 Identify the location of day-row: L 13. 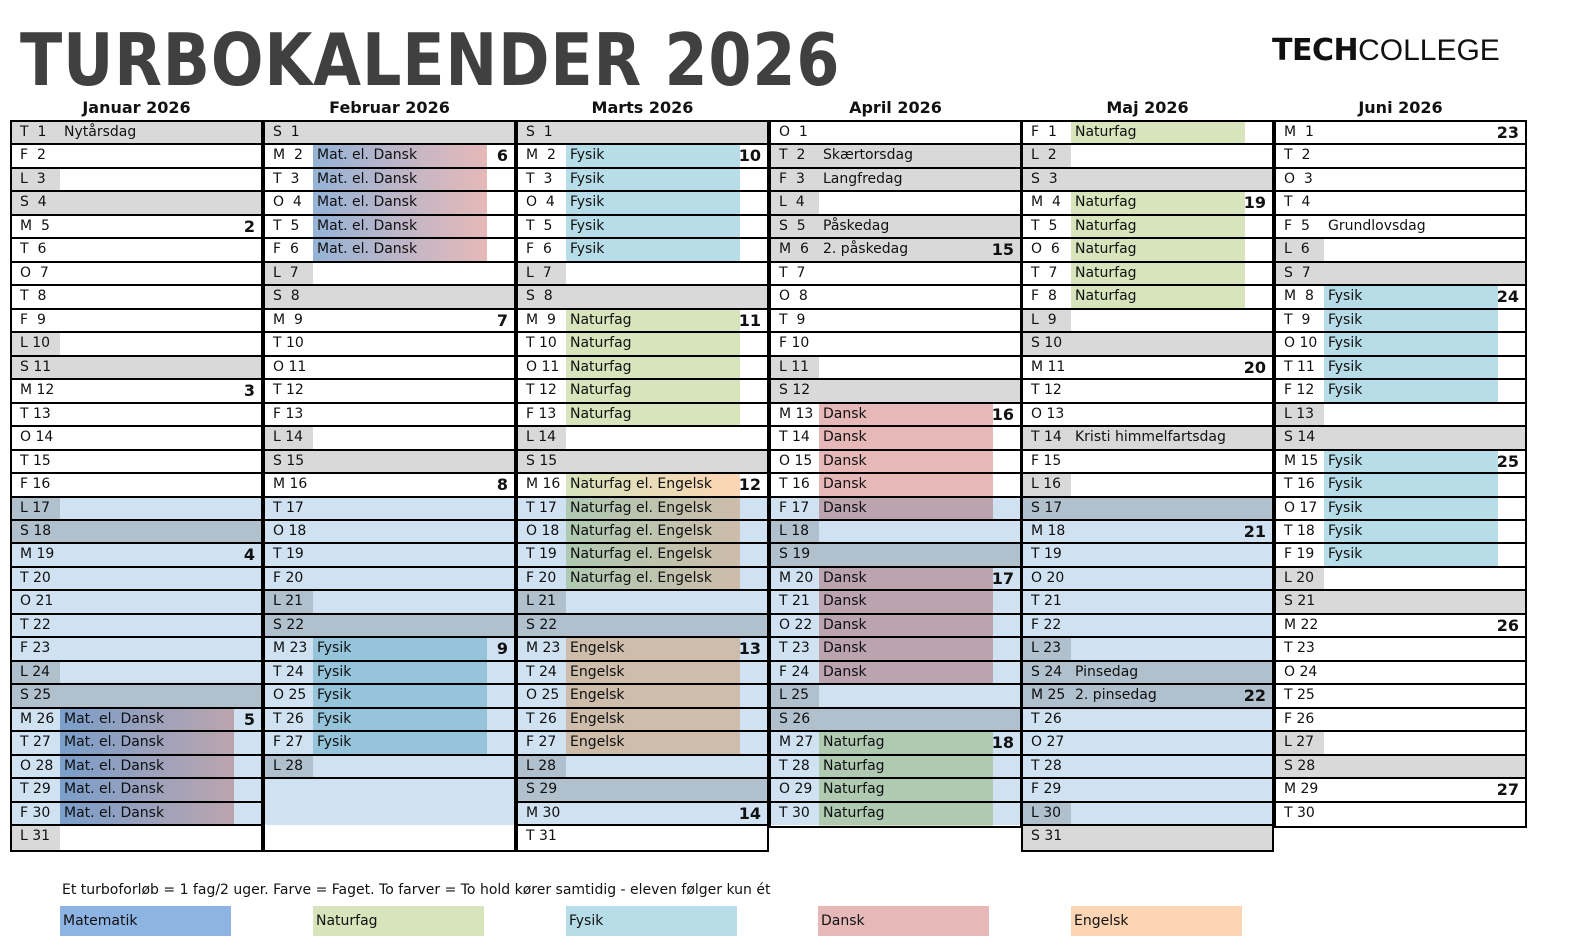
(1400, 415).